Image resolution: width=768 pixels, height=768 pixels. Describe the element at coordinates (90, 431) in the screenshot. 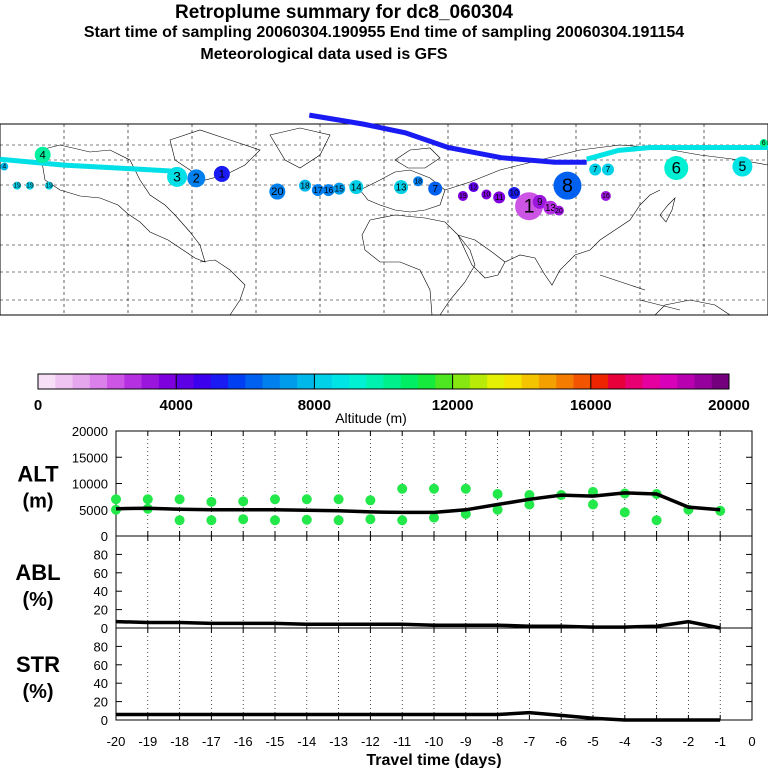

I see `y-tick-label: 20000` at that location.